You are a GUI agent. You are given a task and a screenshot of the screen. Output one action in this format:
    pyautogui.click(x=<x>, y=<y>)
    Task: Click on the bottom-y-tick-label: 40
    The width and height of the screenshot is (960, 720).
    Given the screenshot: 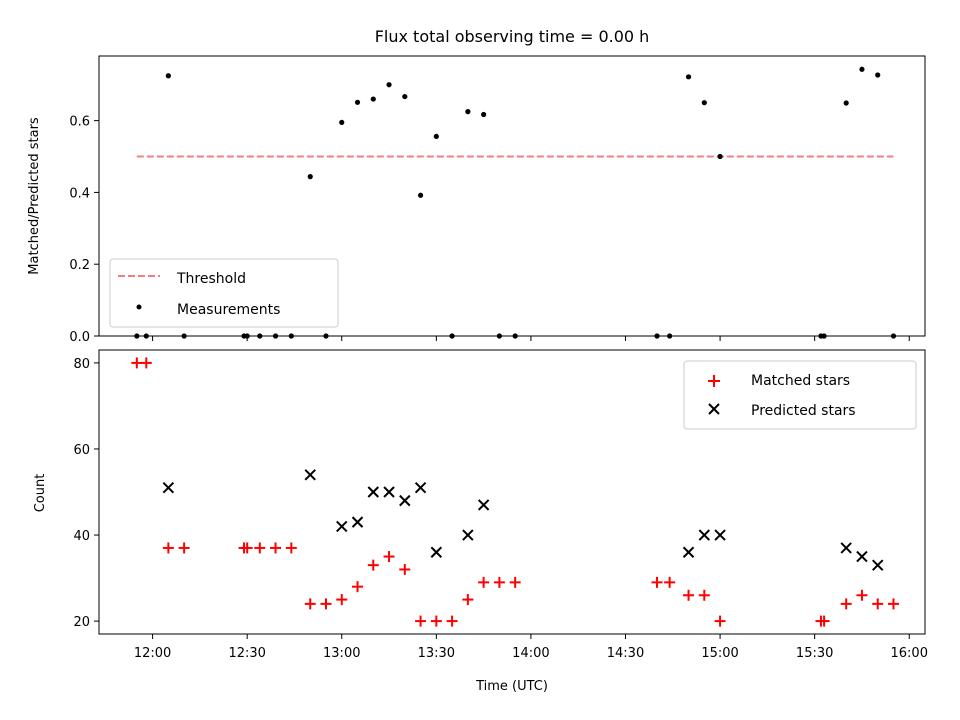 What is the action you would take?
    pyautogui.click(x=81, y=536)
    